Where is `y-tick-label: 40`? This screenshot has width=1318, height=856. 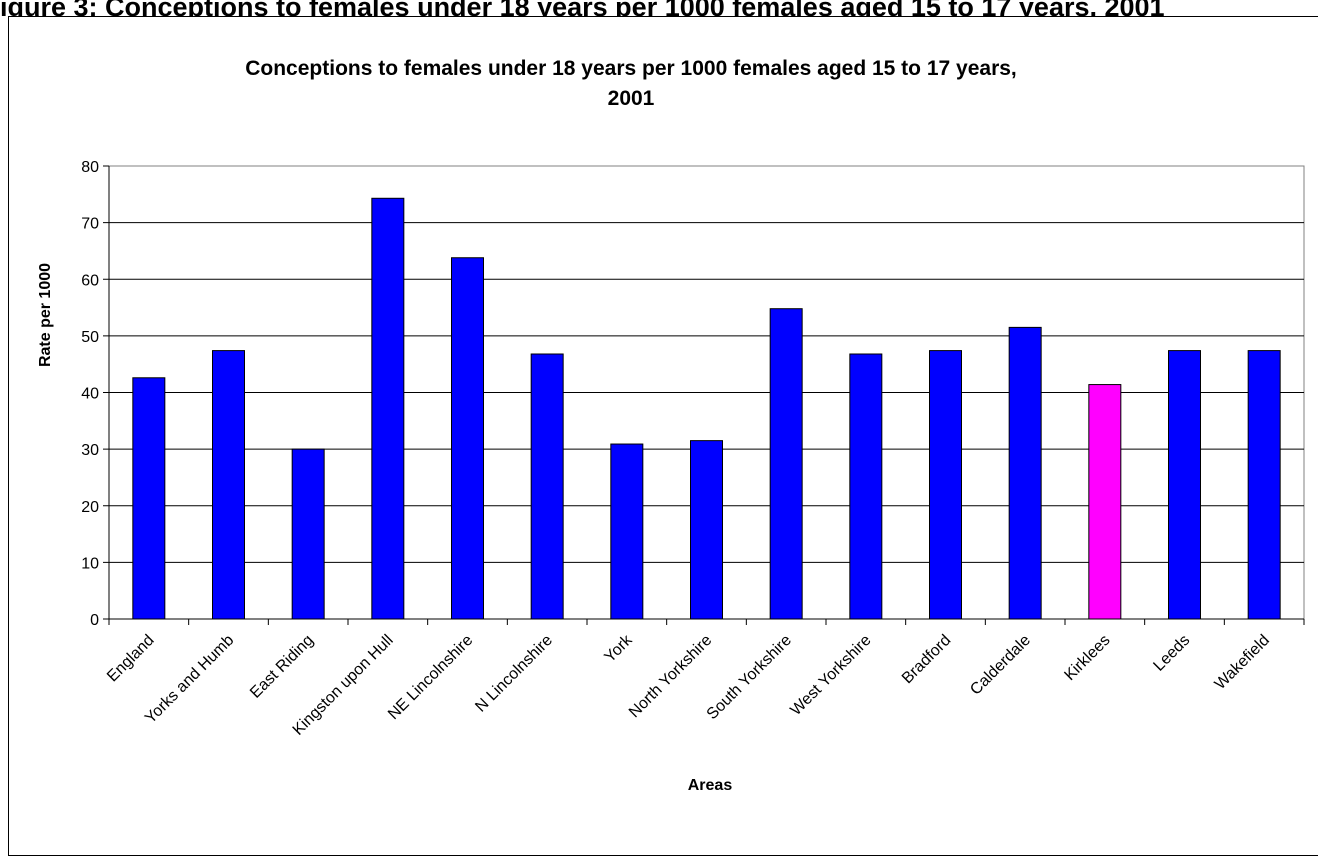 y-tick-label: 40 is located at coordinates (90, 394).